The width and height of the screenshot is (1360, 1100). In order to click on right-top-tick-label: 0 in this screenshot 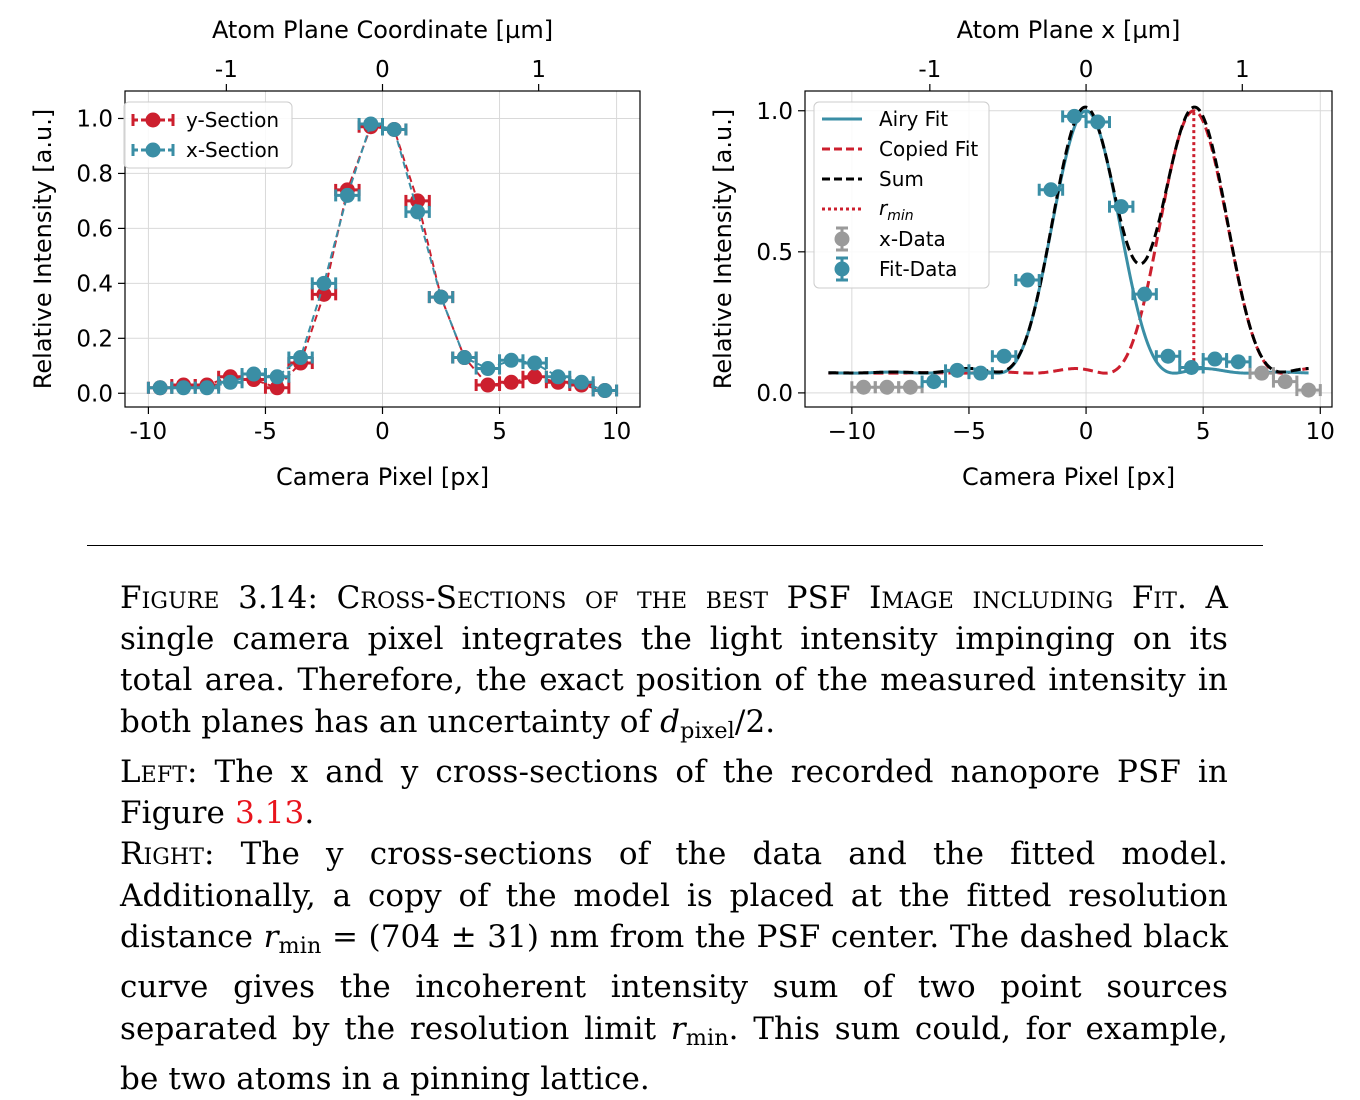, I will do `click(1086, 70)`.